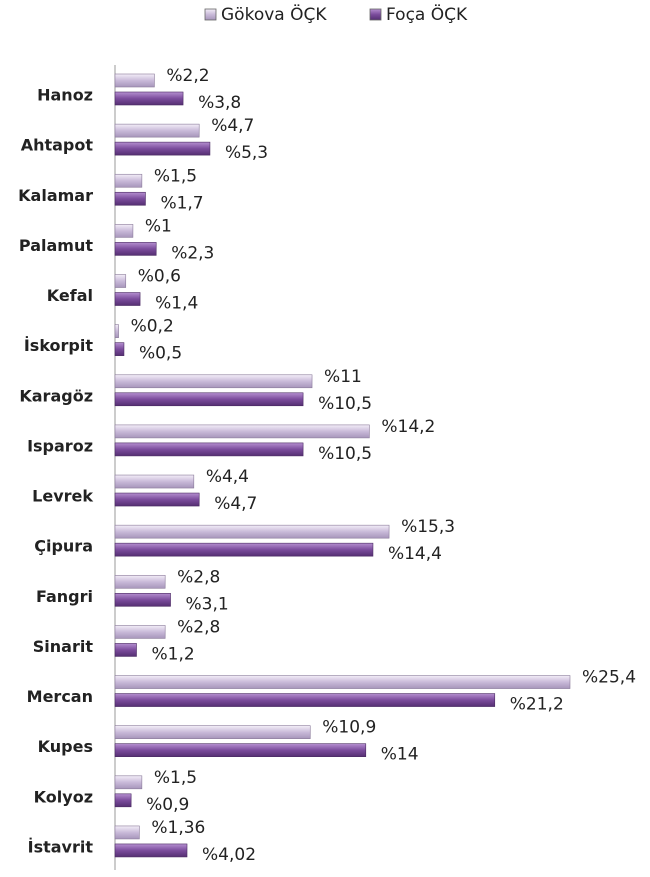 This screenshot has height=877, width=650. I want to click on category-label: Ahtapot, so click(57, 145).